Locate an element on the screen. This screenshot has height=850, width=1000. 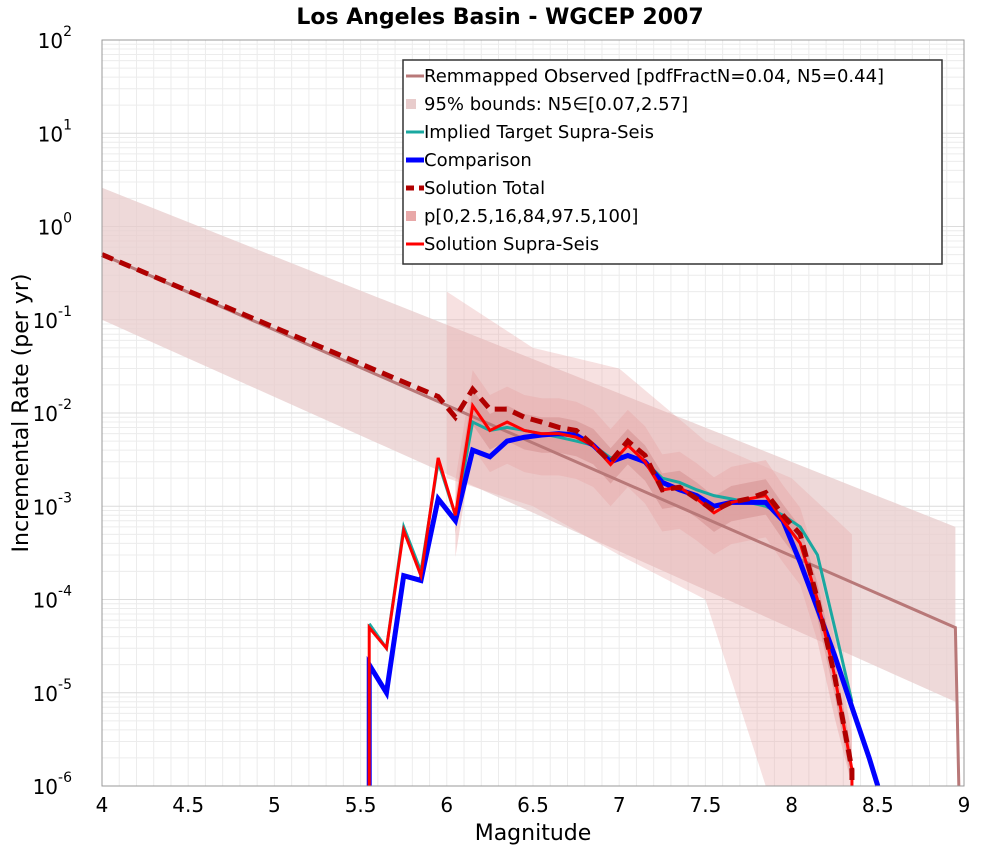
legend-entry: Comparison is located at coordinates (478, 160).